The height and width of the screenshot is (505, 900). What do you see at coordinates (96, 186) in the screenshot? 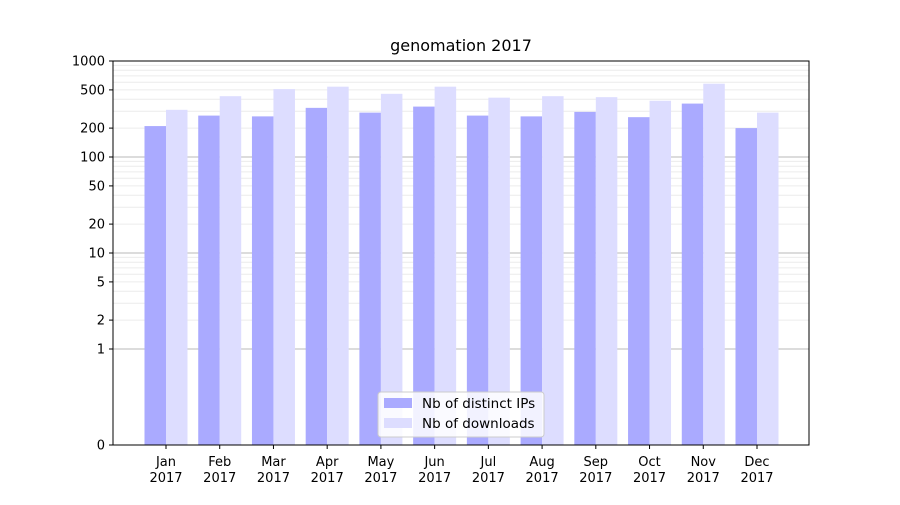
I see `y-tick-label: 50` at bounding box center [96, 186].